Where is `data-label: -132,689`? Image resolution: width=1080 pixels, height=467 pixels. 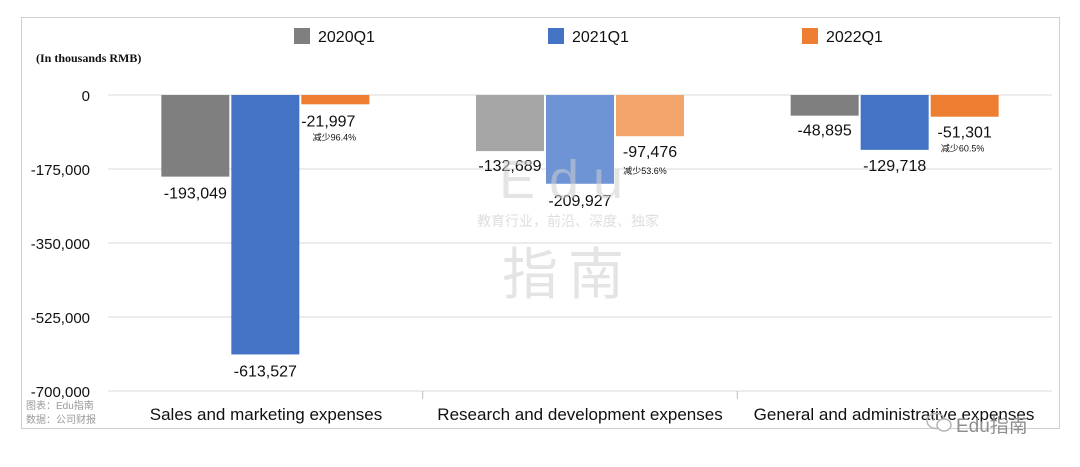
data-label: -132,689 is located at coordinates (509, 166).